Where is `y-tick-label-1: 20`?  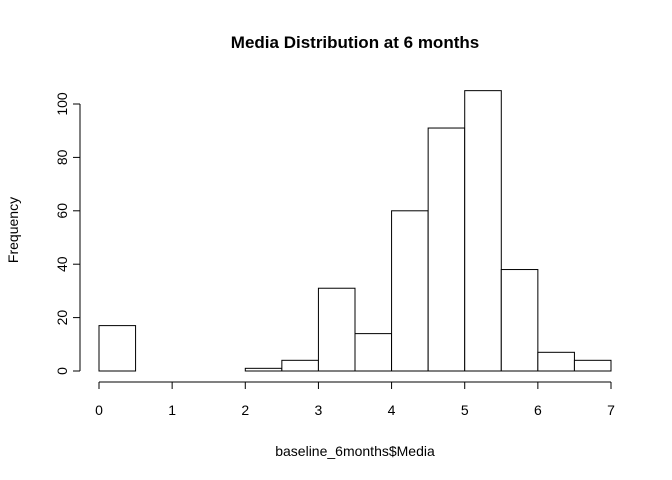
y-tick-label-1: 20 is located at coordinates (62, 318).